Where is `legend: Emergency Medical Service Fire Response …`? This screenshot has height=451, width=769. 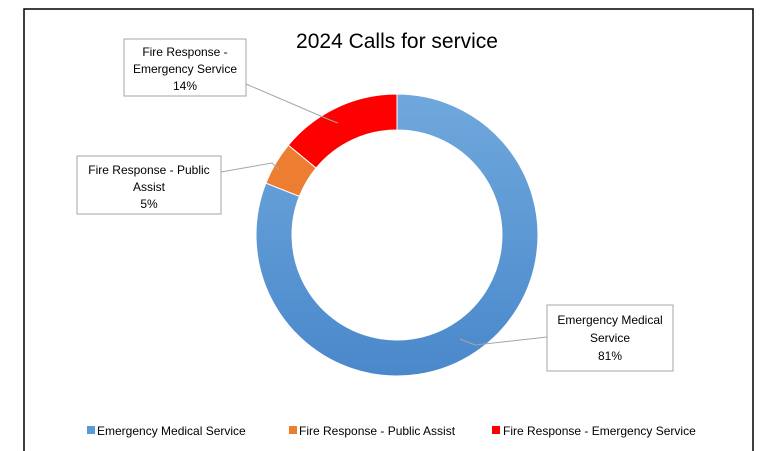 legend: Emergency Medical Service Fire Response … is located at coordinates (391, 431).